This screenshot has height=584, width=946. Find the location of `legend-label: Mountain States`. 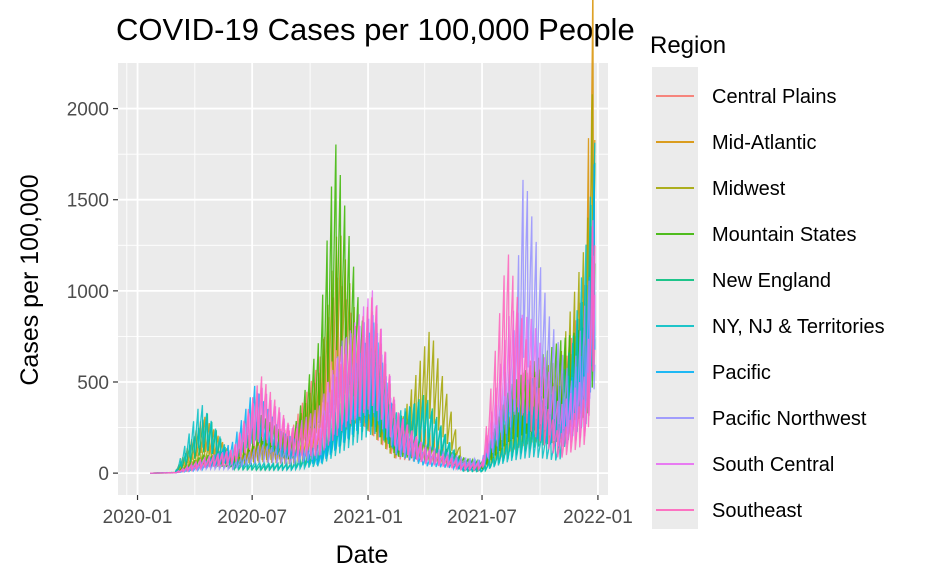

legend-label: Mountain States is located at coordinates (784, 235).